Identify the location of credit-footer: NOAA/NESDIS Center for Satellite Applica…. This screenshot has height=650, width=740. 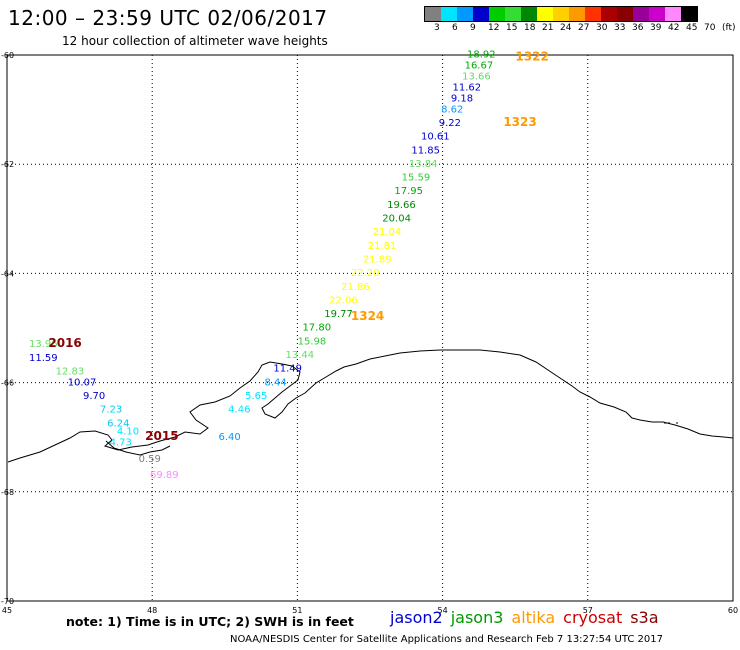
(446, 639).